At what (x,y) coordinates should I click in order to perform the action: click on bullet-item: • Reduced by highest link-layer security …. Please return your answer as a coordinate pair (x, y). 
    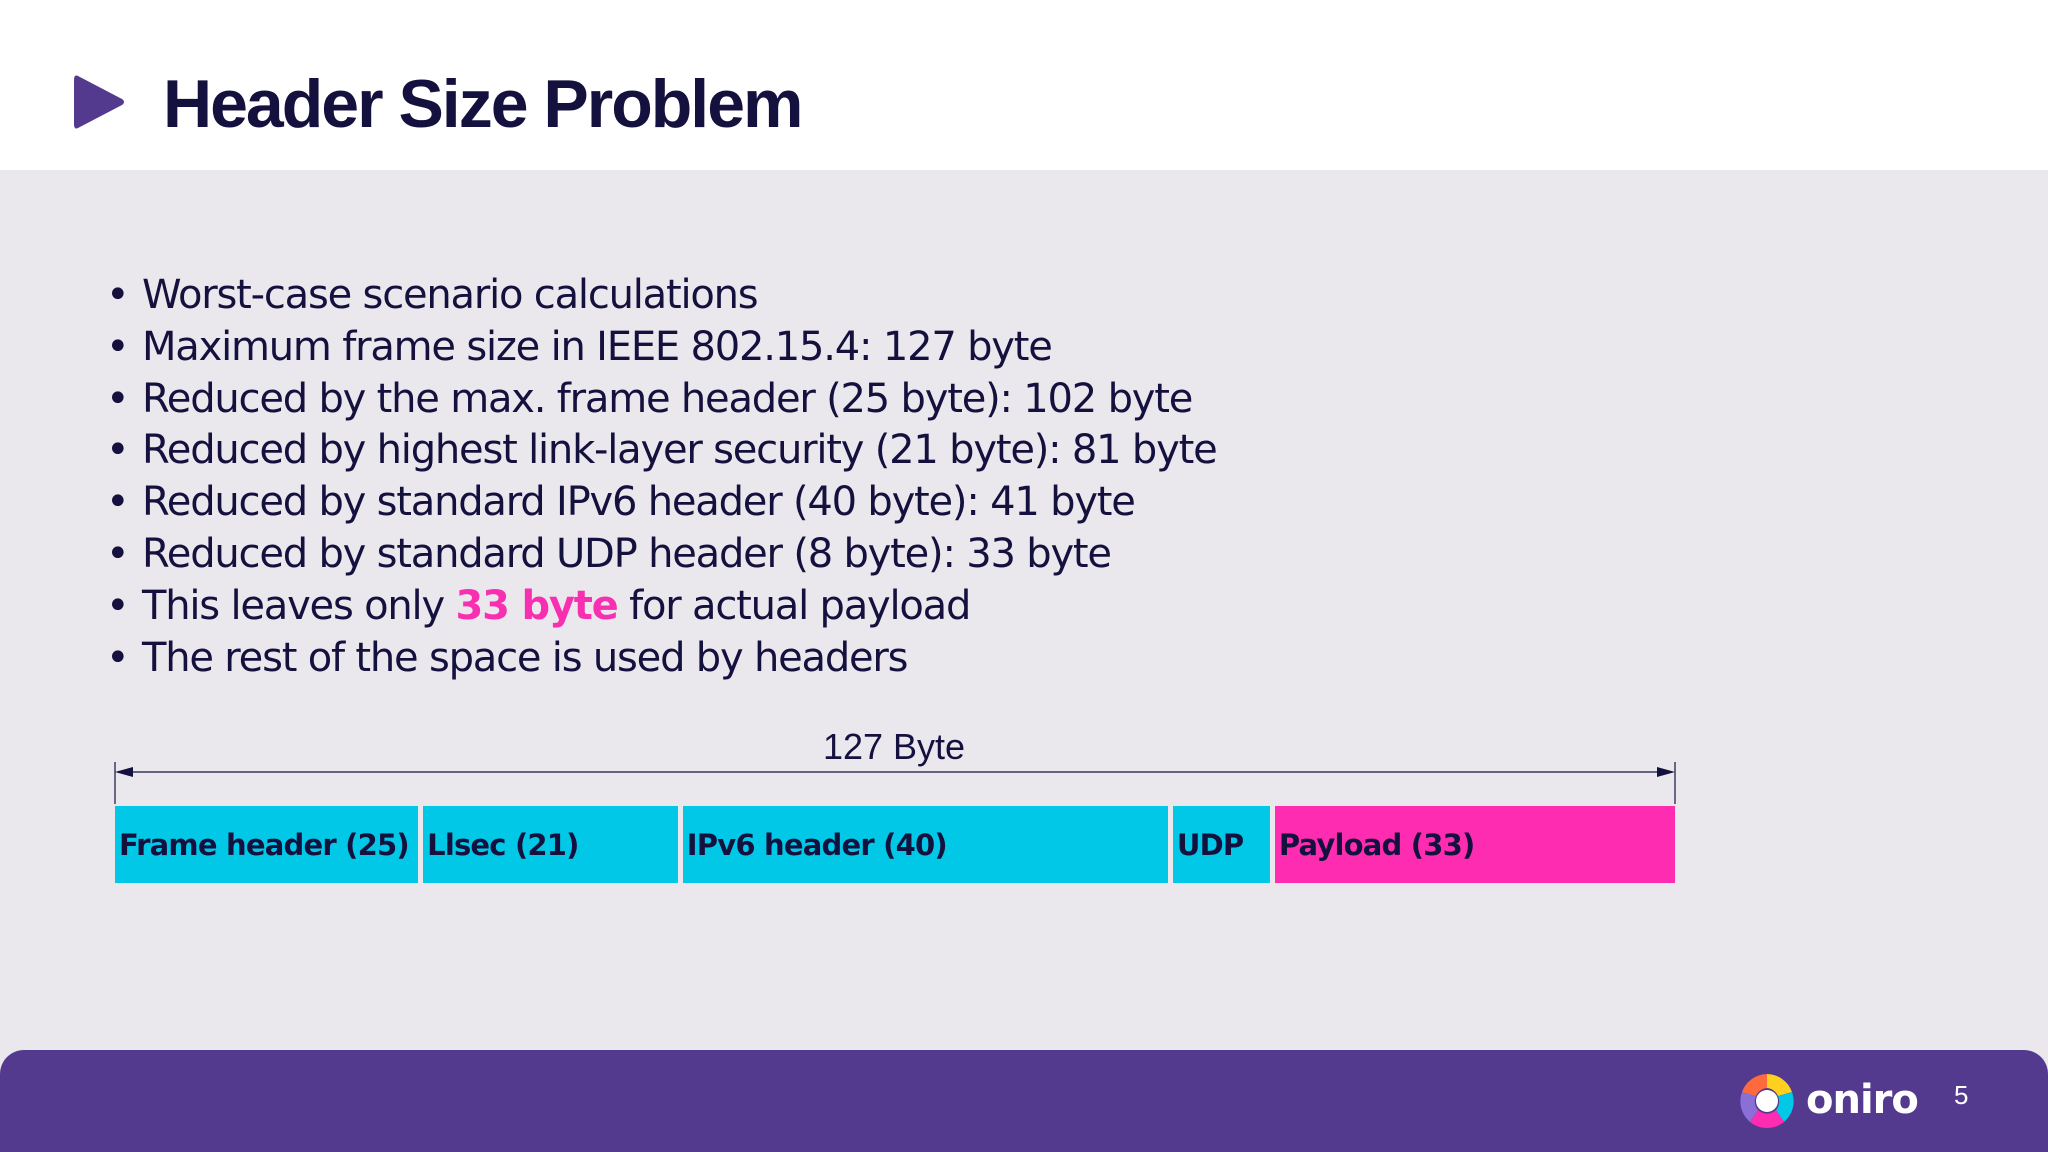
    Looking at the image, I should click on (661, 451).